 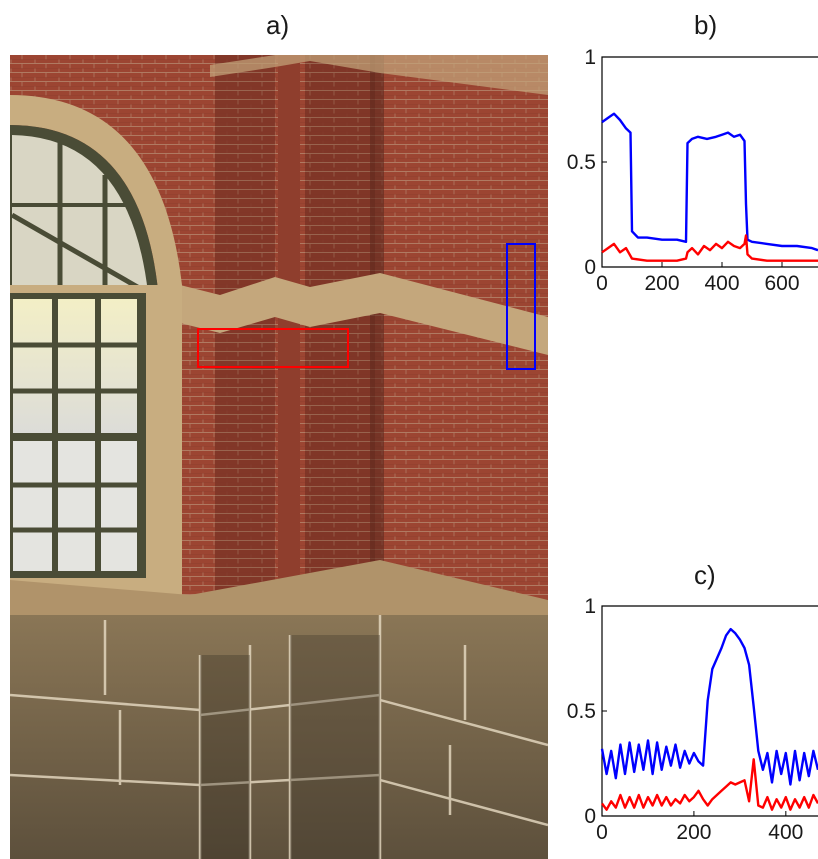 I want to click on plot-c-xtick-label: 400, so click(x=785, y=832).